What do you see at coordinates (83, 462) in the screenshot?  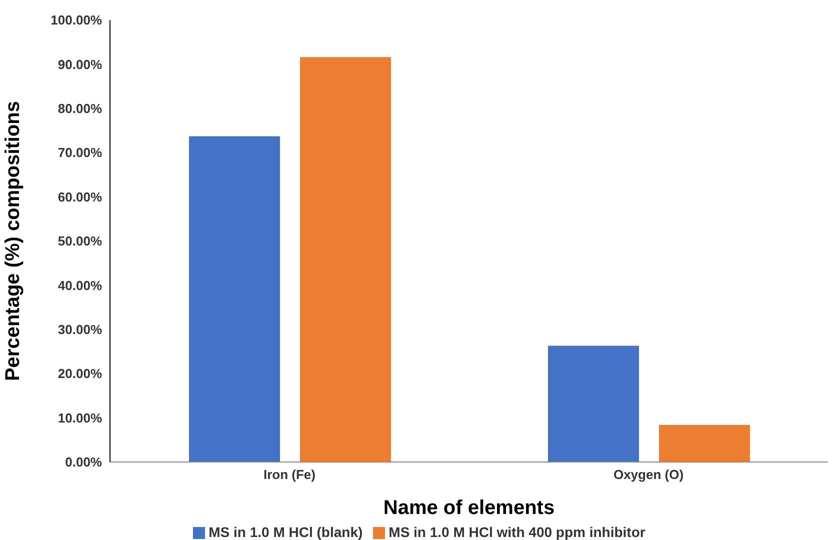 I see `y-tick-label: 0.00%` at bounding box center [83, 462].